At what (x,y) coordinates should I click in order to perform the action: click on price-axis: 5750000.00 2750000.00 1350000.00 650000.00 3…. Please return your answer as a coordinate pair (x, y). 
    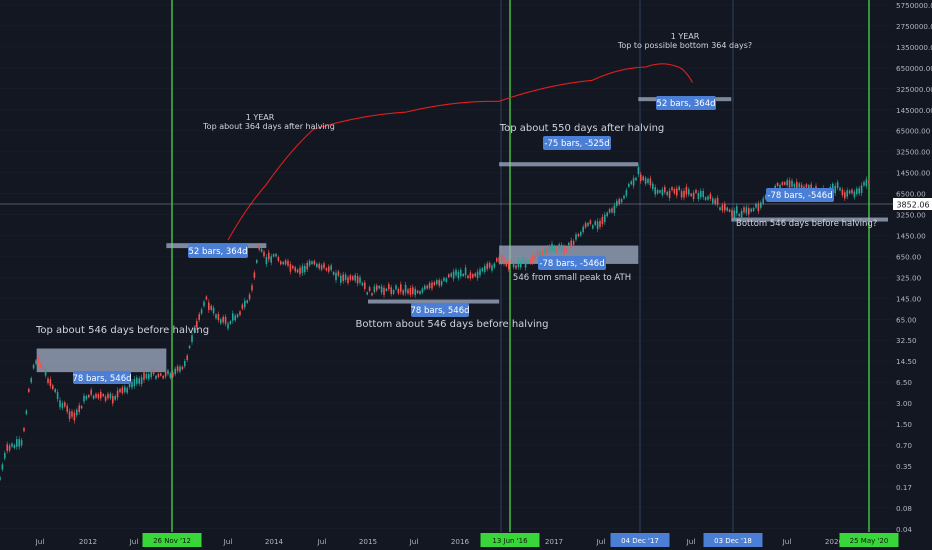
    Looking at the image, I should click on (914, 267).